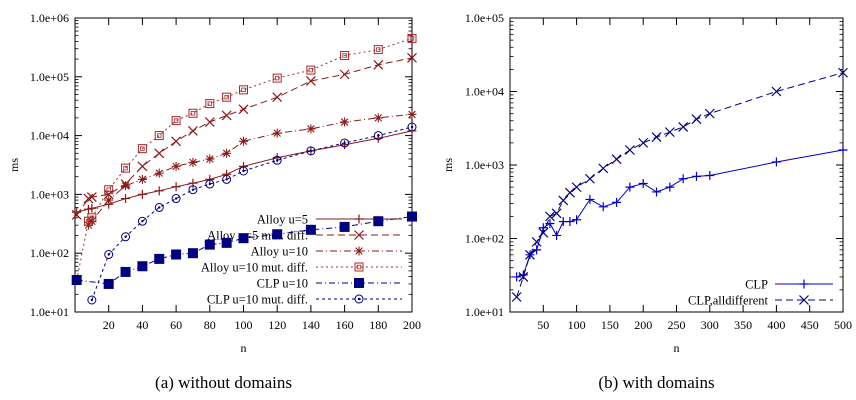 The width and height of the screenshot is (856, 400). Describe the element at coordinates (282, 284) in the screenshot. I see `a-legend-label-4: CLP u=10` at that location.